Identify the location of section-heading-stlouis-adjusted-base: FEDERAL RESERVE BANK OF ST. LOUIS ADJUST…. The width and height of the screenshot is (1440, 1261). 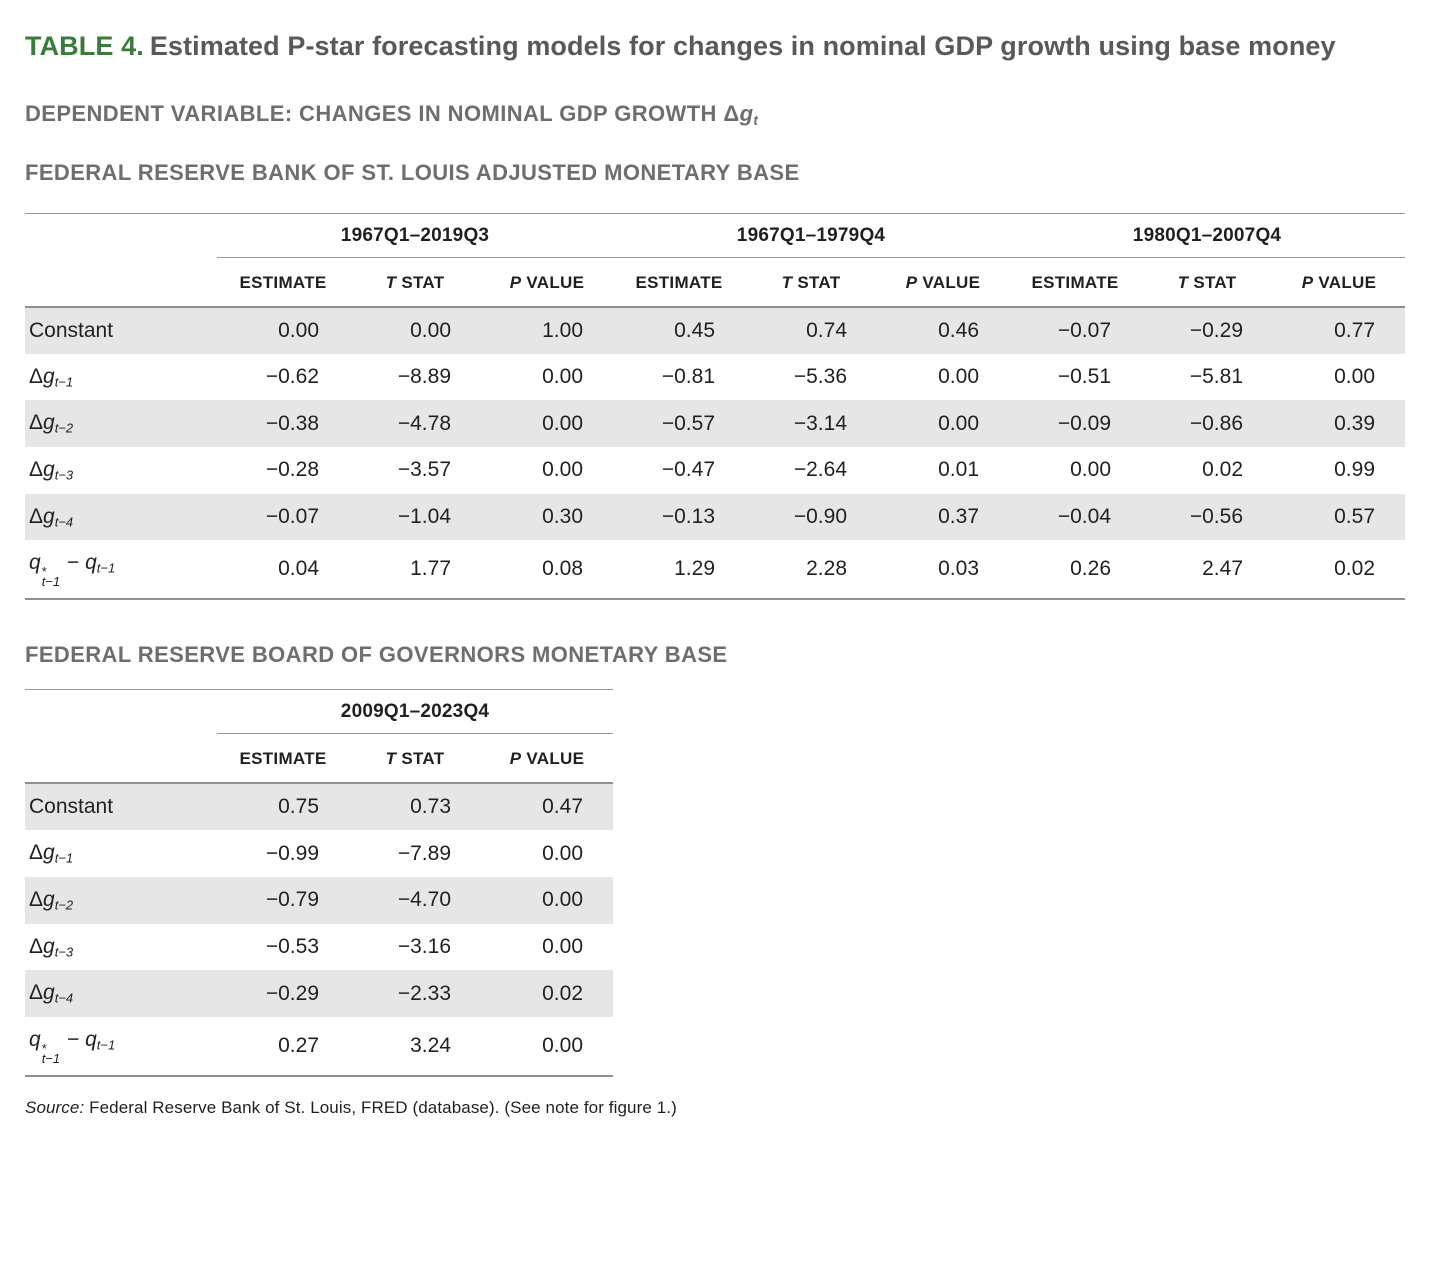
(412, 172).